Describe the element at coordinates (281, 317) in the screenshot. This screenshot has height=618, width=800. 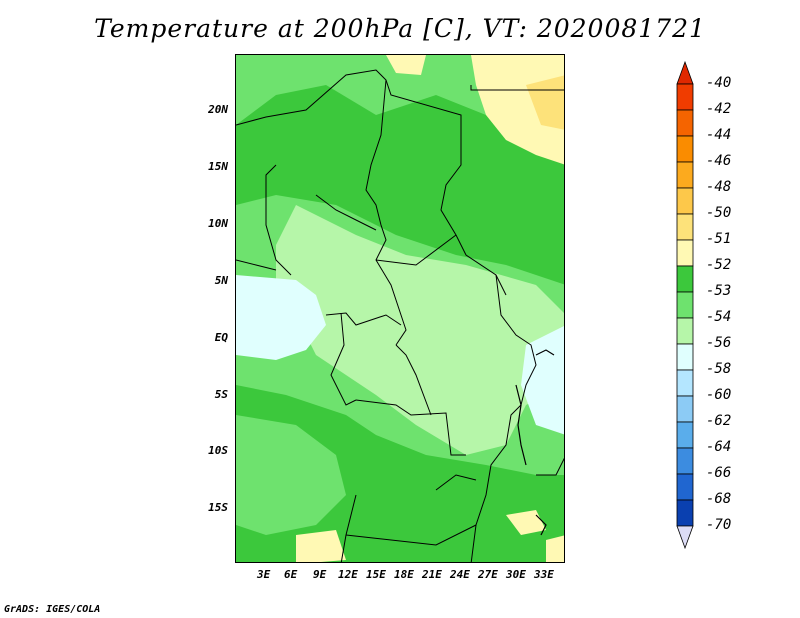
I see `field-cyan-gulf` at that location.